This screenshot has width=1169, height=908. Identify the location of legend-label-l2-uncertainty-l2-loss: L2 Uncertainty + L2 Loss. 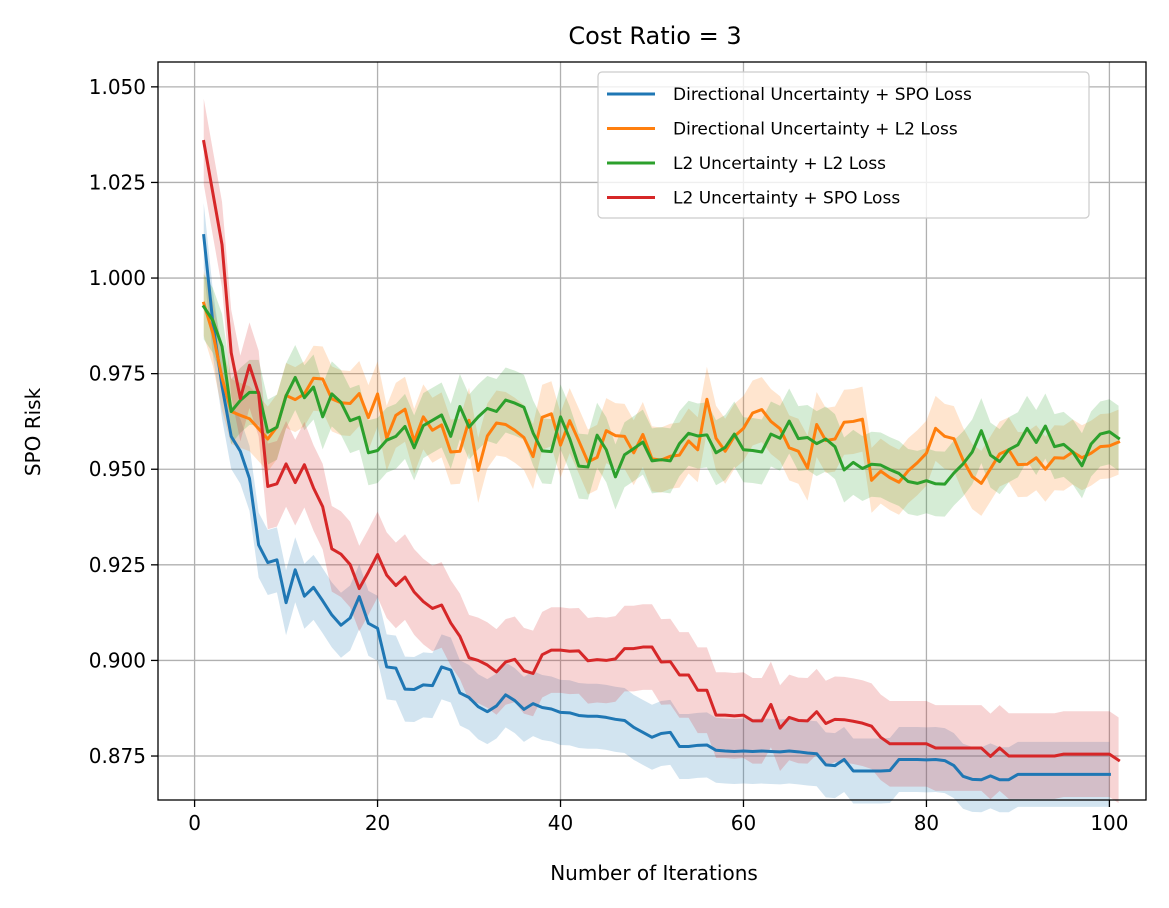
(779, 164).